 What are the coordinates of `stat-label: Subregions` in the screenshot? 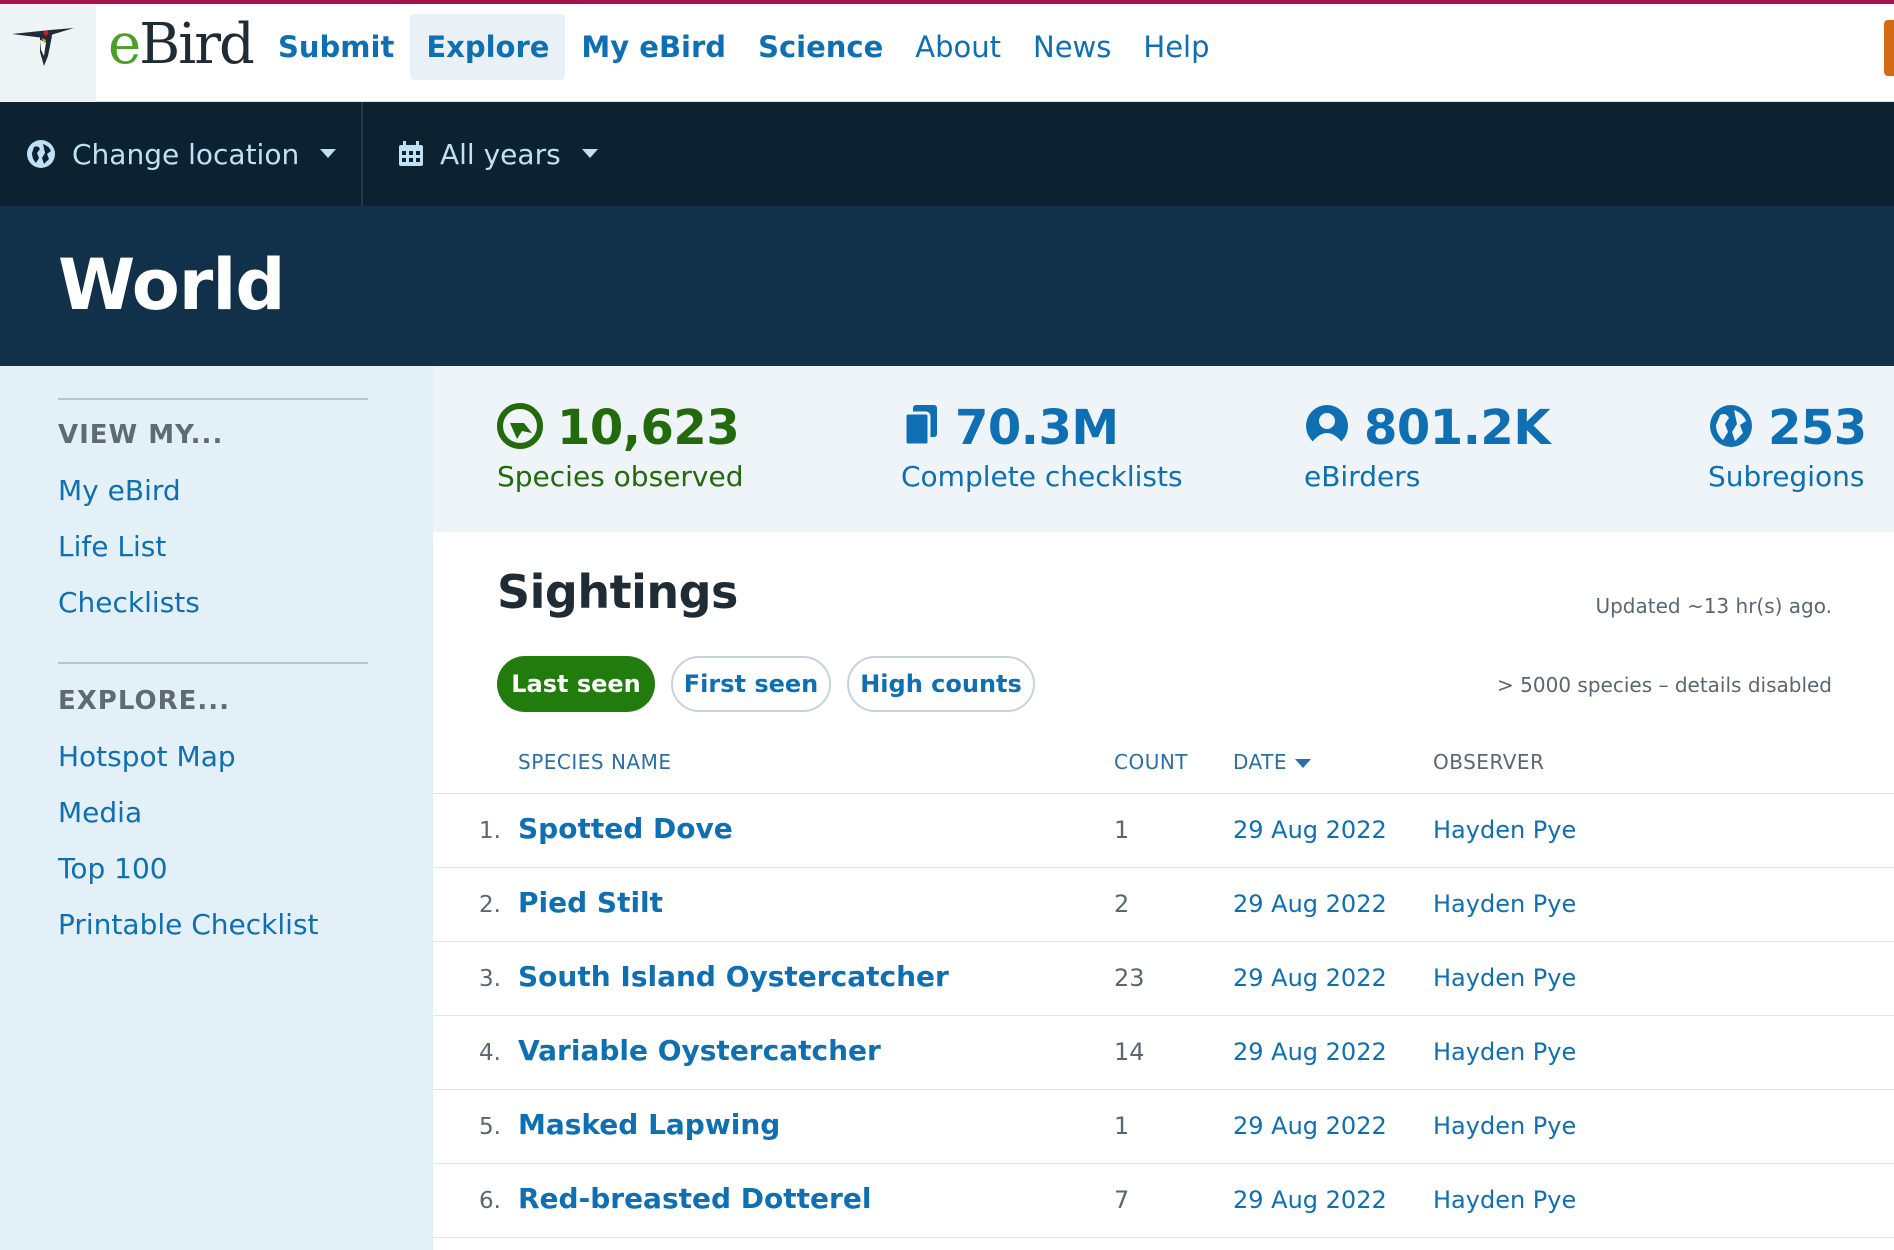 It's located at (1786, 476).